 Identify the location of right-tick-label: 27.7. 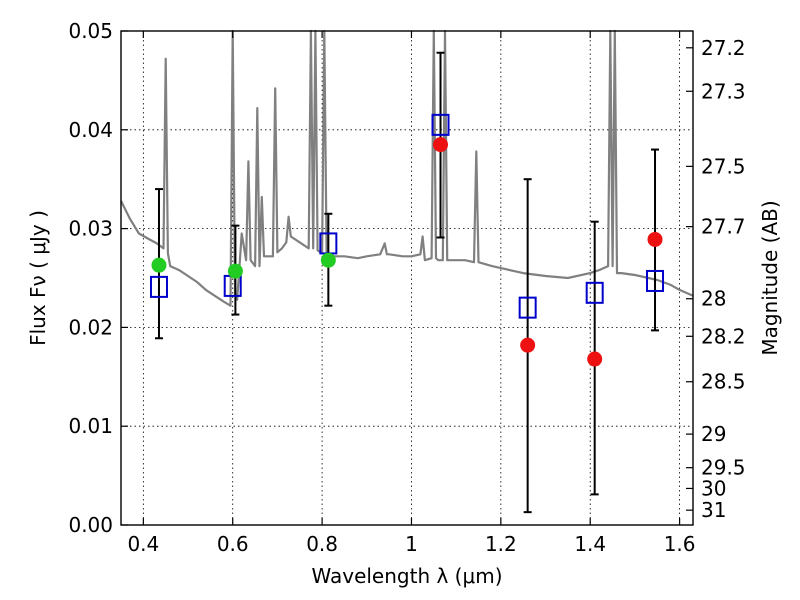
(723, 227).